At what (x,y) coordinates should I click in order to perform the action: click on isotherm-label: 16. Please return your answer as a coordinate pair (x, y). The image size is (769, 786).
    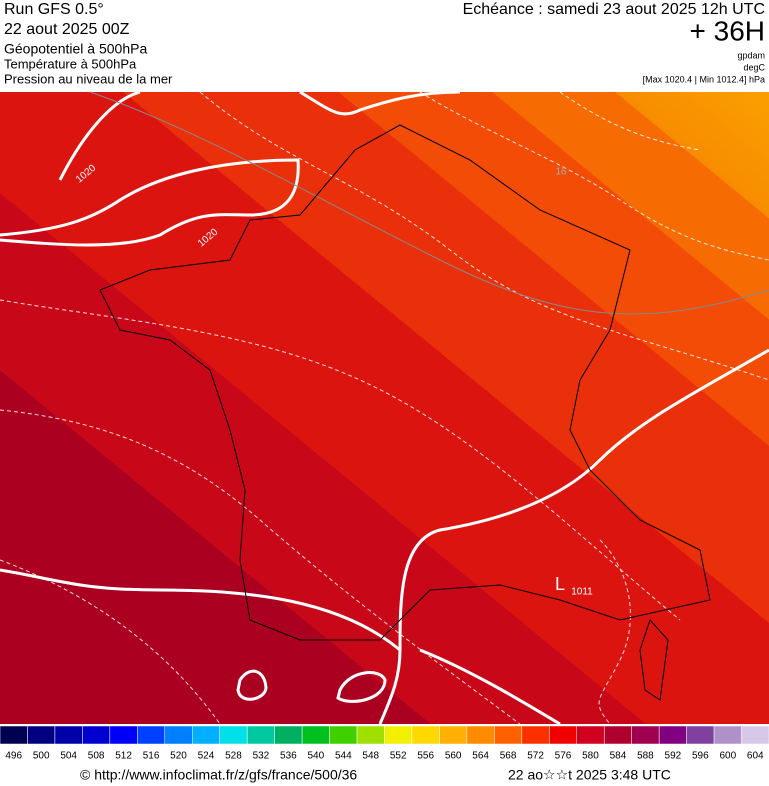
    Looking at the image, I should click on (561, 172).